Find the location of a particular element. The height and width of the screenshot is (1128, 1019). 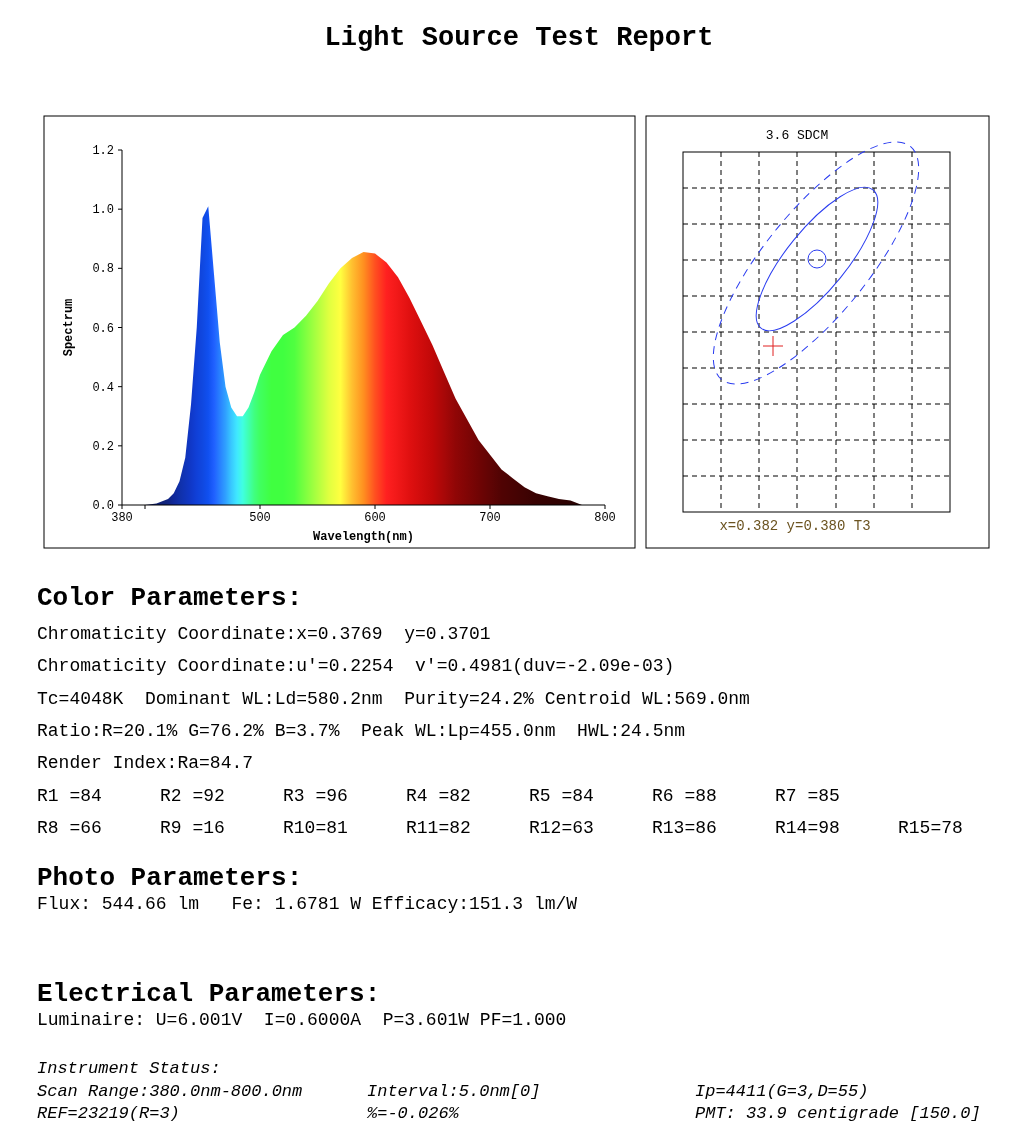

text: Luminaire: U=6.001V I=0.6000A P=3.601W PF=1.000 is located at coordinates (302, 1020).